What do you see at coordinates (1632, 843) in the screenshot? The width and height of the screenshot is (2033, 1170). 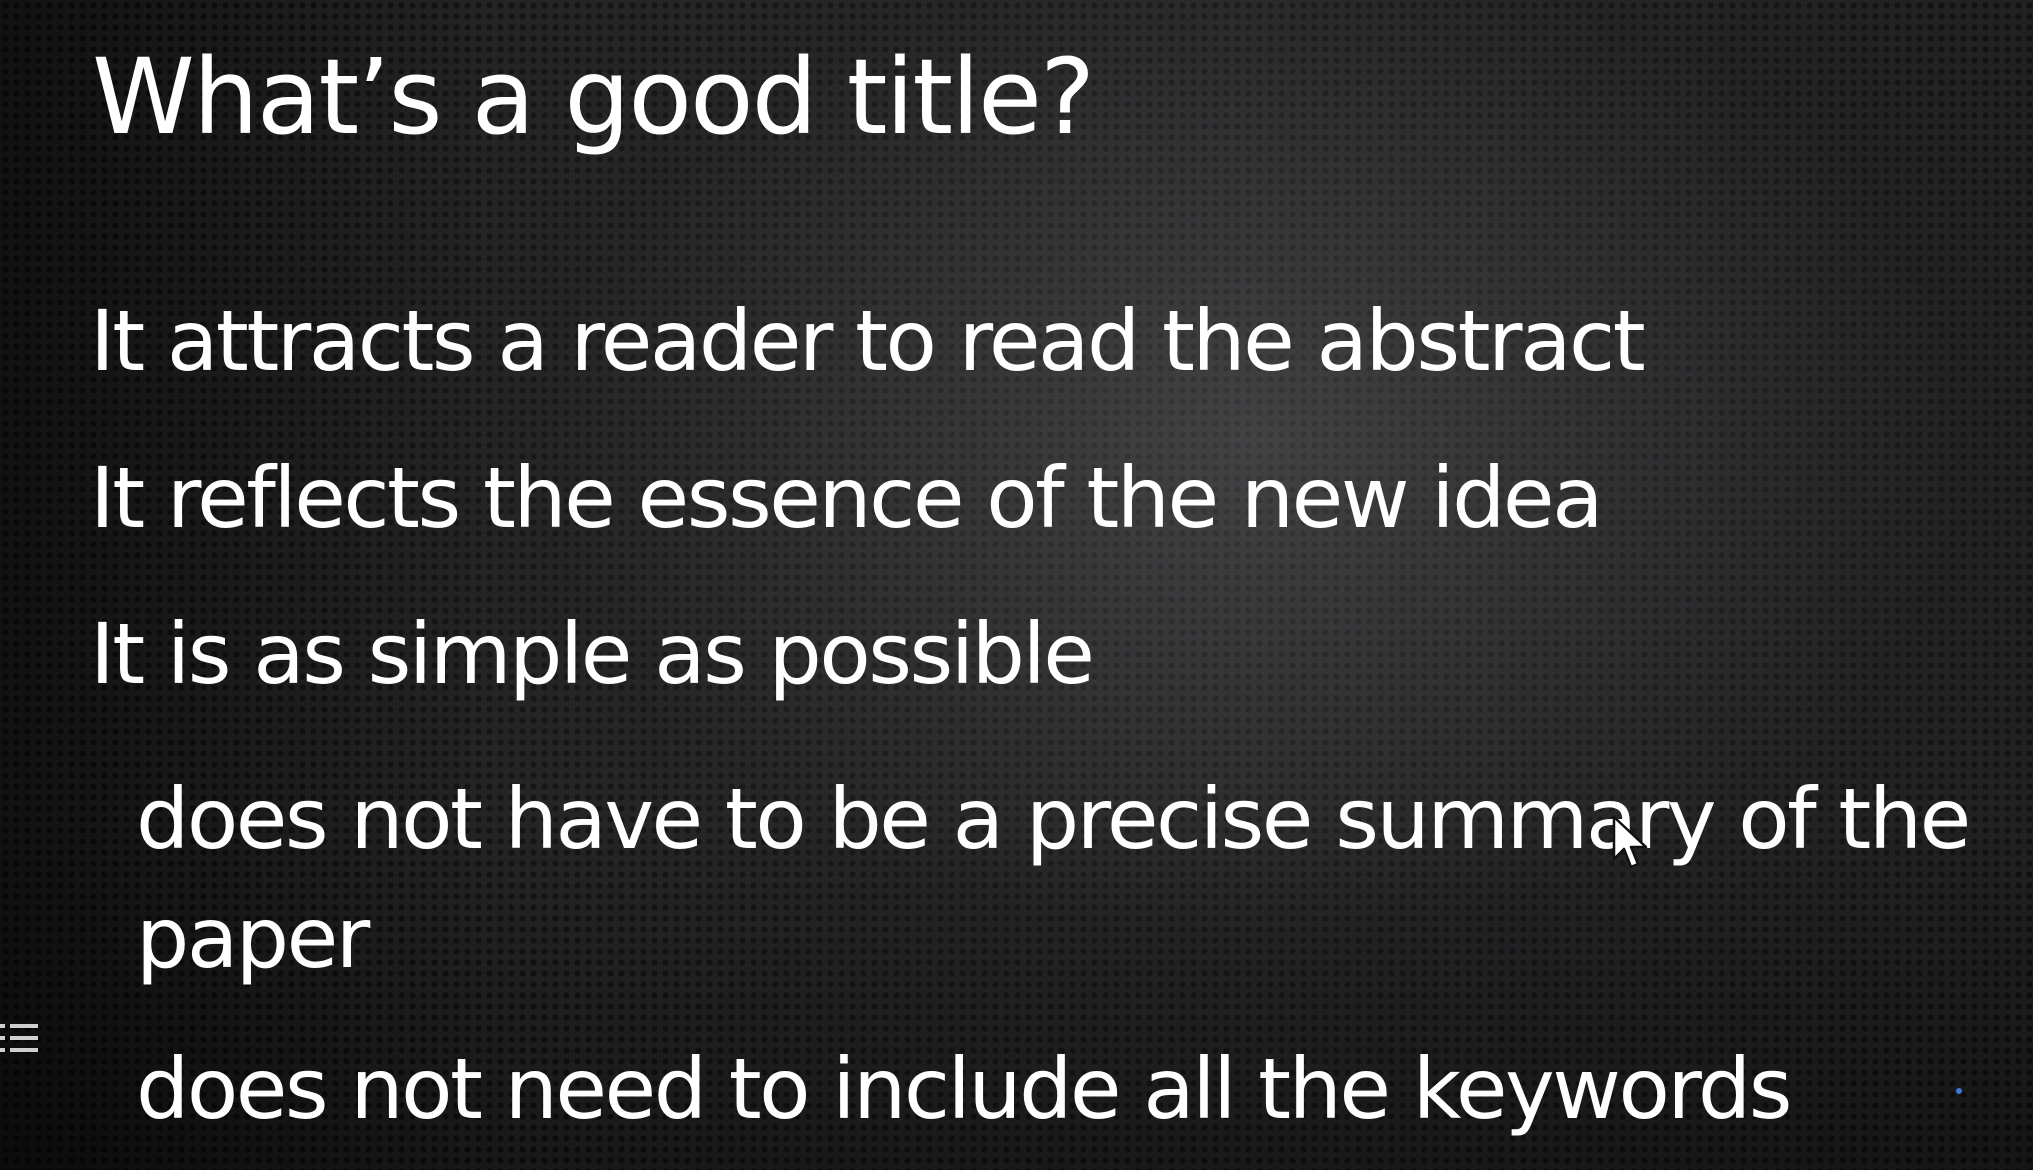 I see `mouse-cursor-icon` at bounding box center [1632, 843].